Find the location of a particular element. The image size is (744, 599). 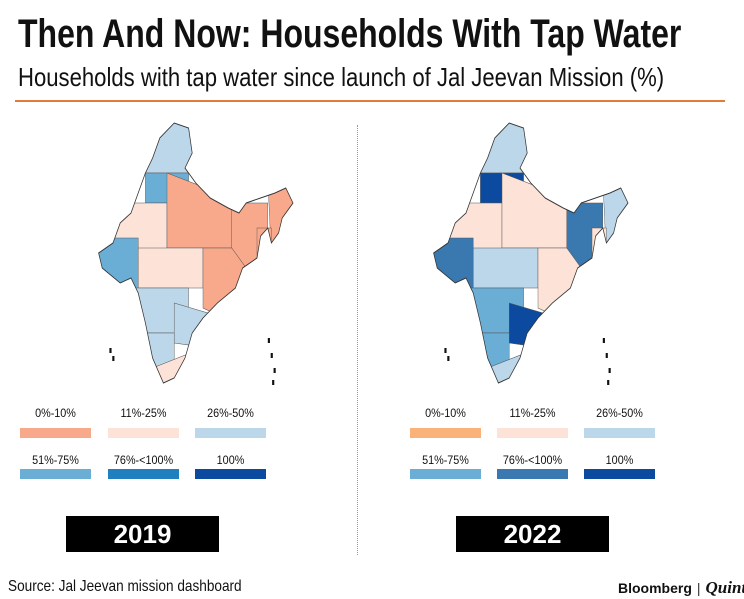

source-note: Source: Jal Jeevan mission dashboard is located at coordinates (125, 586).